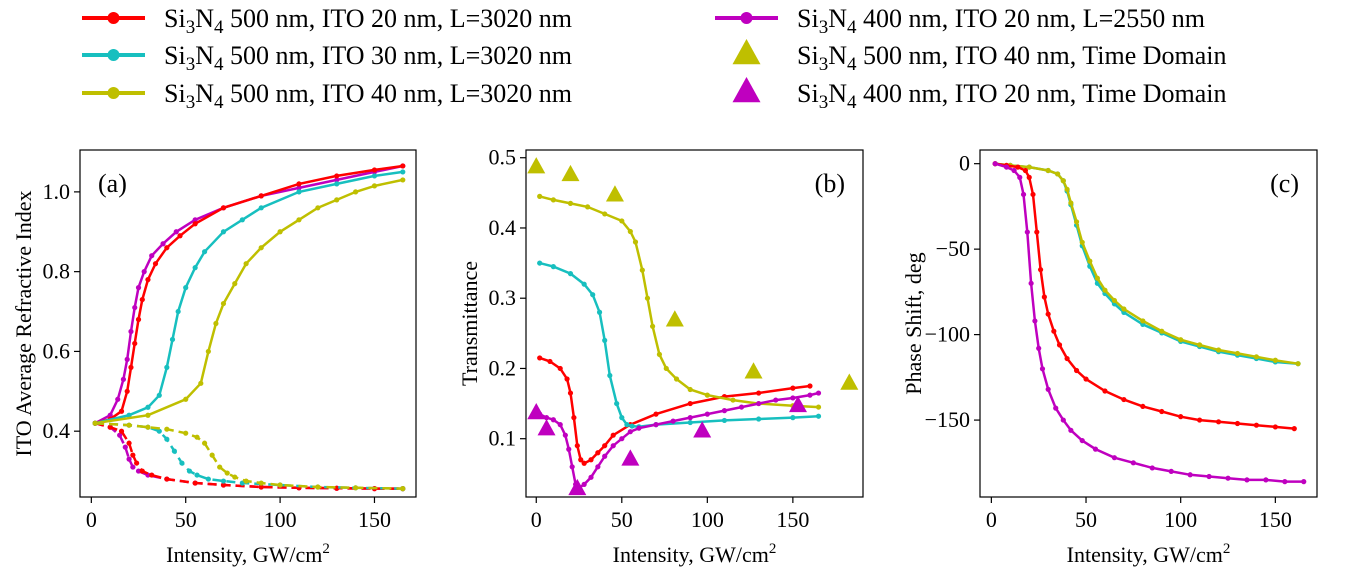 This screenshot has height=576, width=1354. Describe the element at coordinates (57, 430) in the screenshot. I see `y-tick-label: 0.4` at that location.